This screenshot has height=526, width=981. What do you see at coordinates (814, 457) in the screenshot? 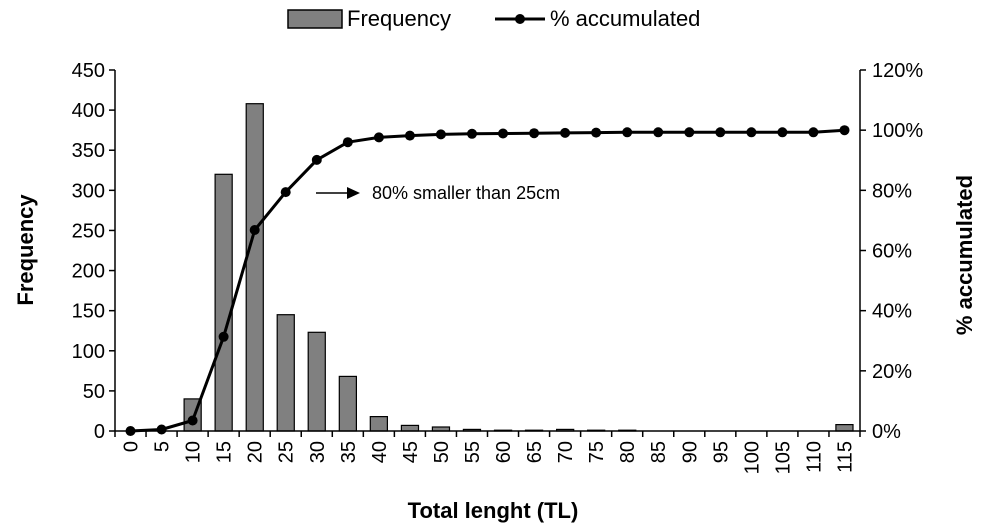
I see `x-tick-label-110: 110` at bounding box center [814, 457].